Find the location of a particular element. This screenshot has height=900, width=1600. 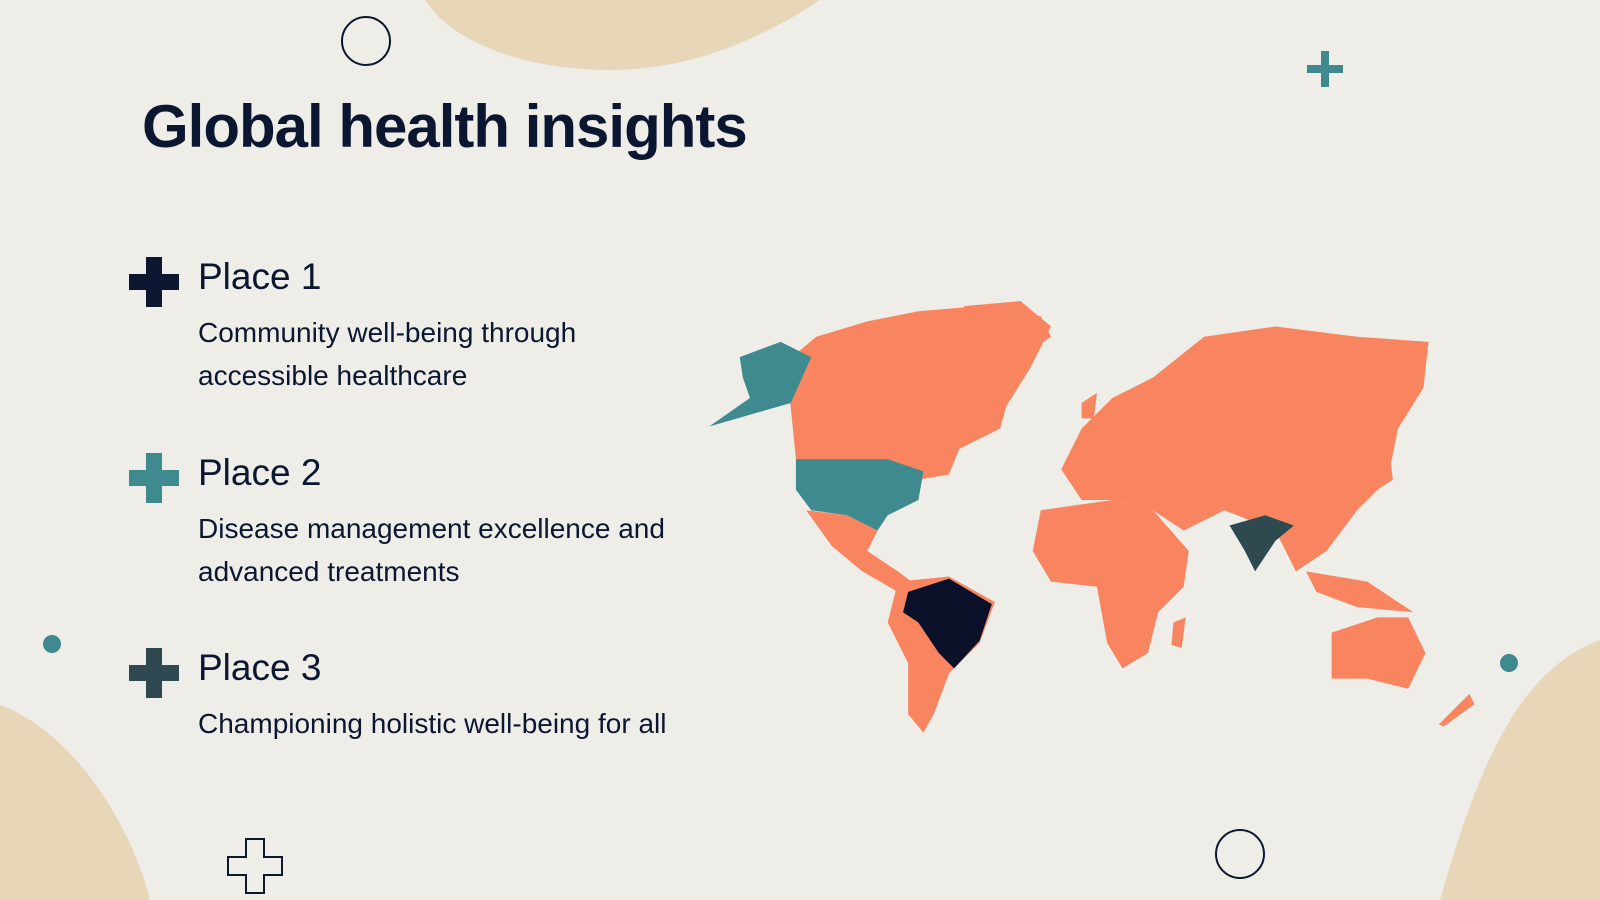

plus-decoration is located at coordinates (1325, 69).